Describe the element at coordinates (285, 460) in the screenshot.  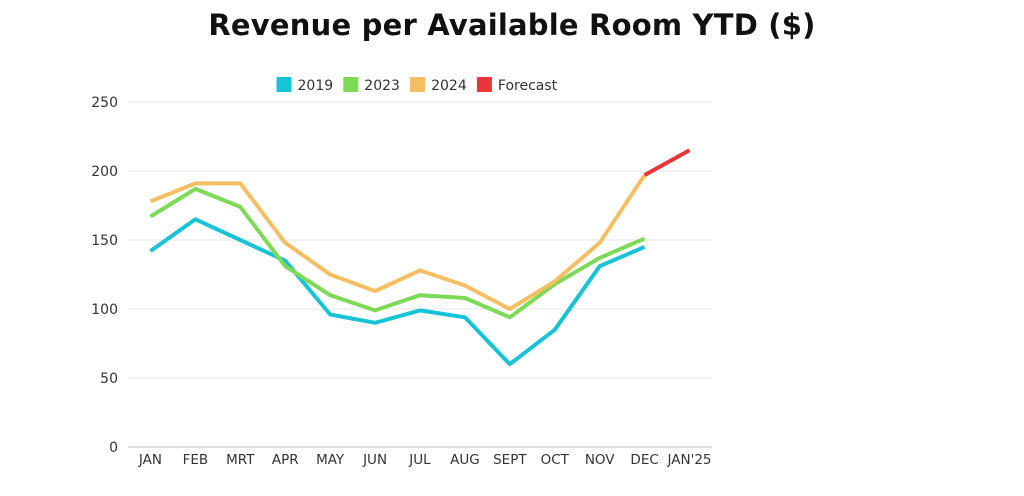
I see `x-tick-label: APR` at that location.